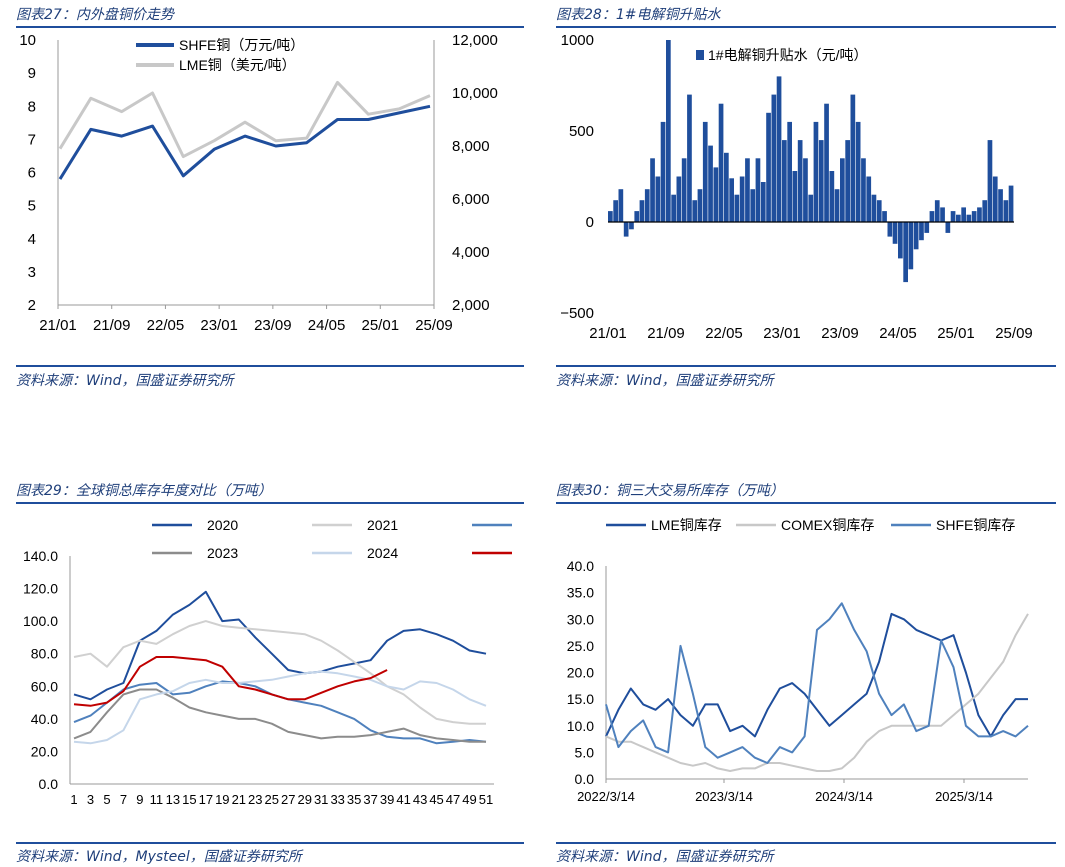  Describe the element at coordinates (239, 799) in the screenshot. I see `x-tick-label: 21` at that location.